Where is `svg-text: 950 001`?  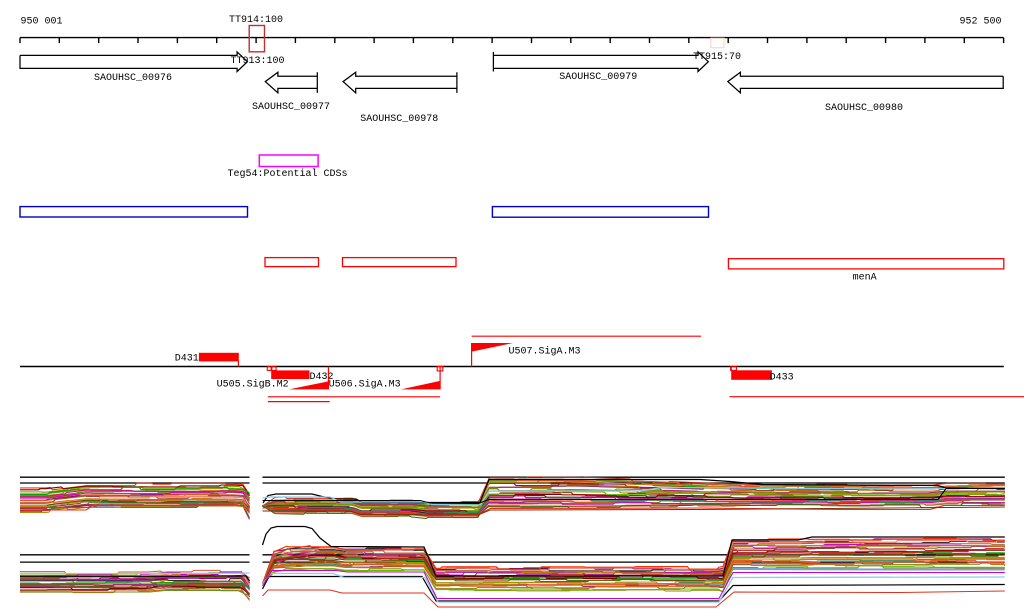
svg-text: 950 001 is located at coordinates (42, 22).